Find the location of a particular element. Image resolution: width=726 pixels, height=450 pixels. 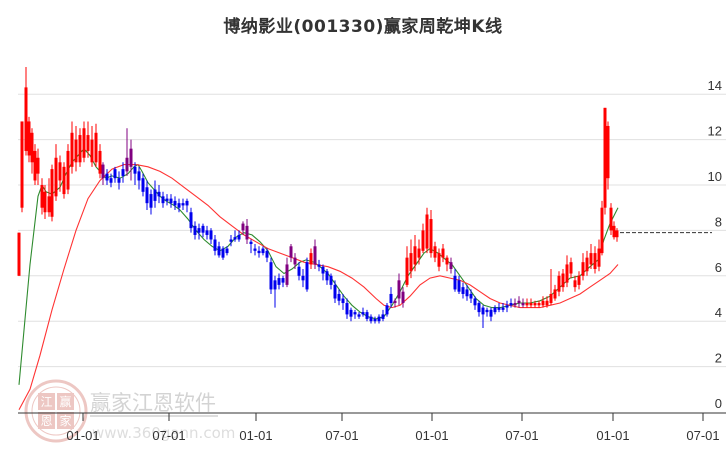

y-tick-label: 4 is located at coordinates (718, 312).